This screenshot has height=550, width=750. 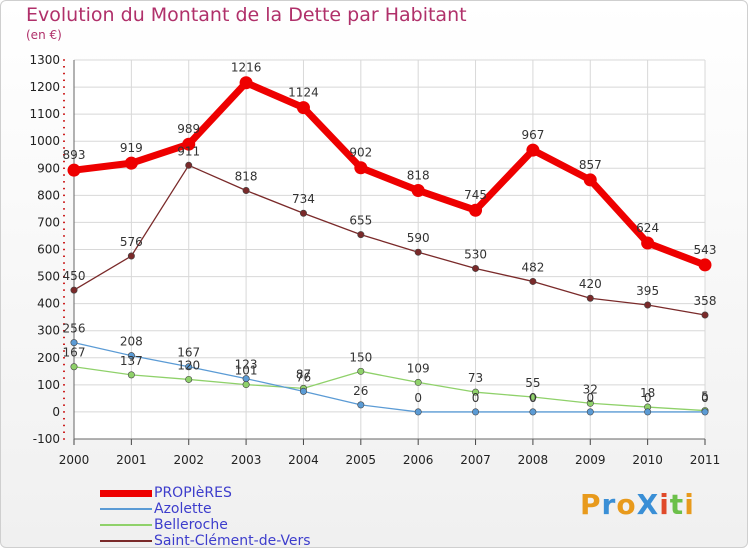 I want to click on data-label: 395, so click(x=647, y=291).